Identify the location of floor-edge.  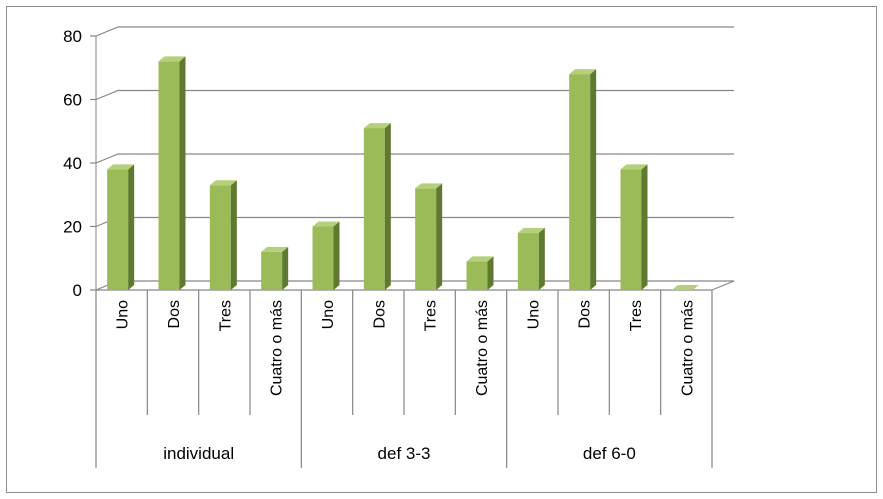
(723, 285).